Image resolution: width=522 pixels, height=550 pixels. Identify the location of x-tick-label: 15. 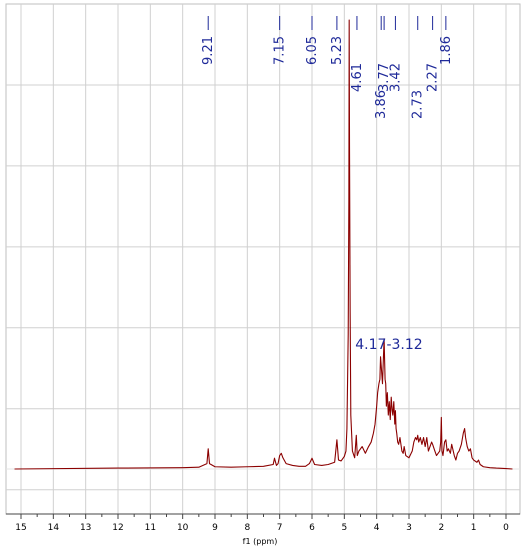
(20, 528).